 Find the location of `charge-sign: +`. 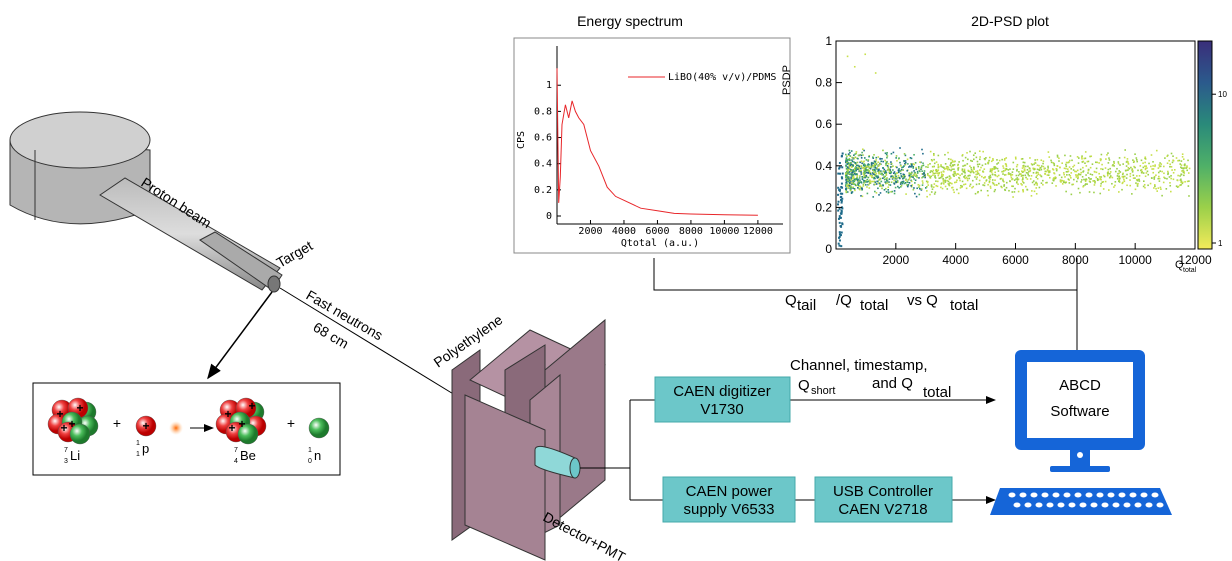

charge-sign: + is located at coordinates (145, 426).